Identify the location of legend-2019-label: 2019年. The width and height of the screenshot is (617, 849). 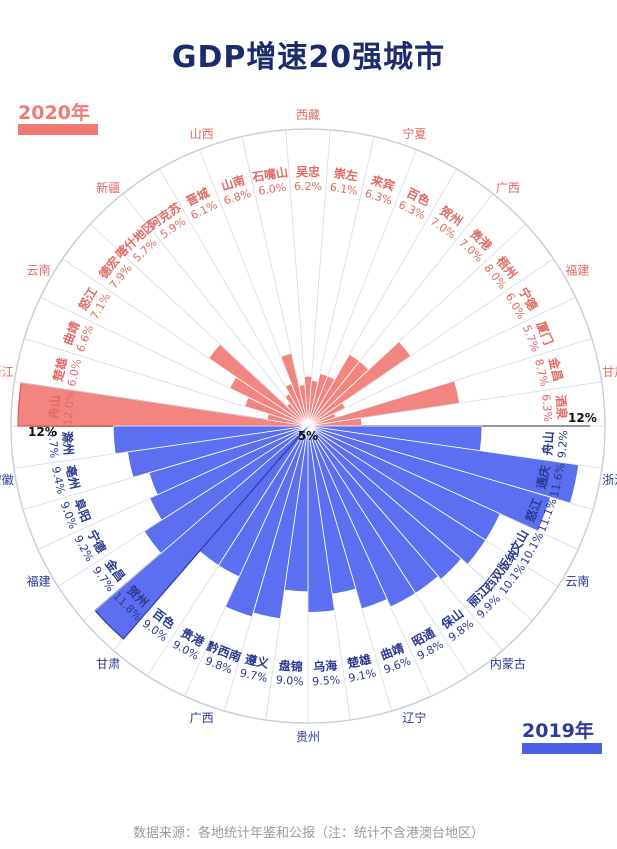
(558, 731).